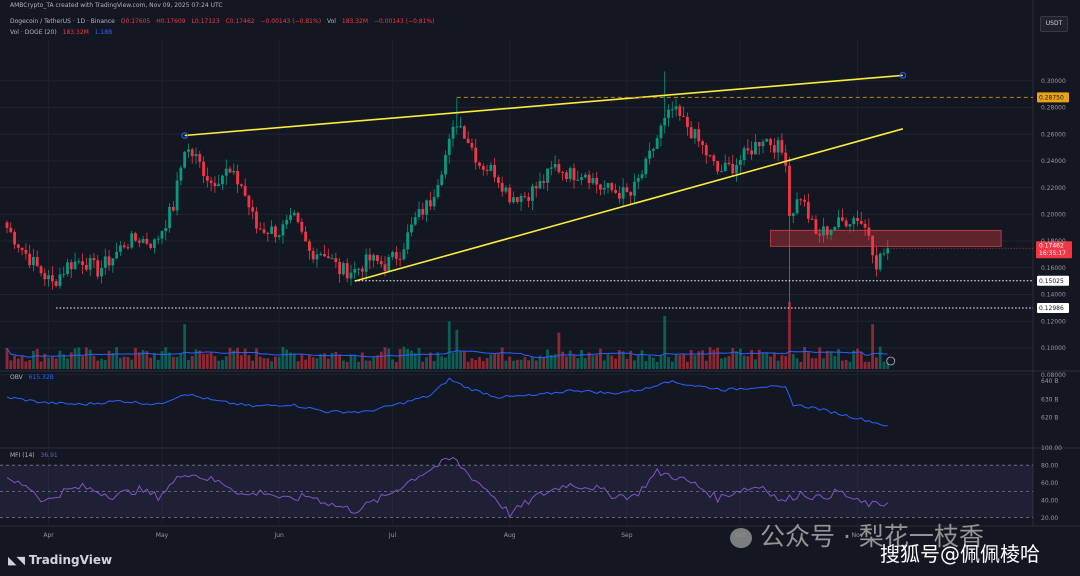  I want to click on x-tick-label: Nov, so click(858, 535).